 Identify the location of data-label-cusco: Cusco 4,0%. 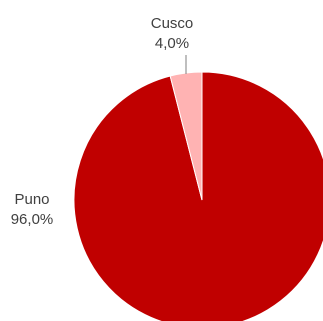
(172, 34).